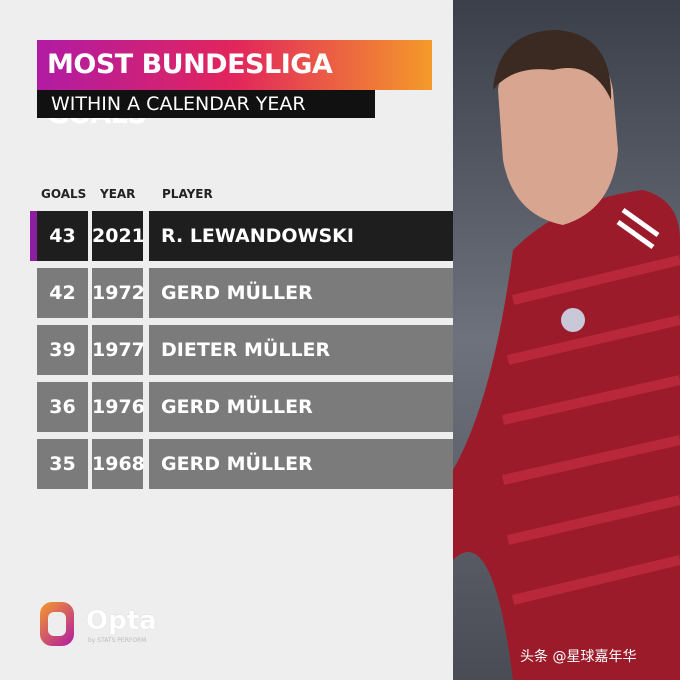  I want to click on goals-cell: 39, so click(62, 350).